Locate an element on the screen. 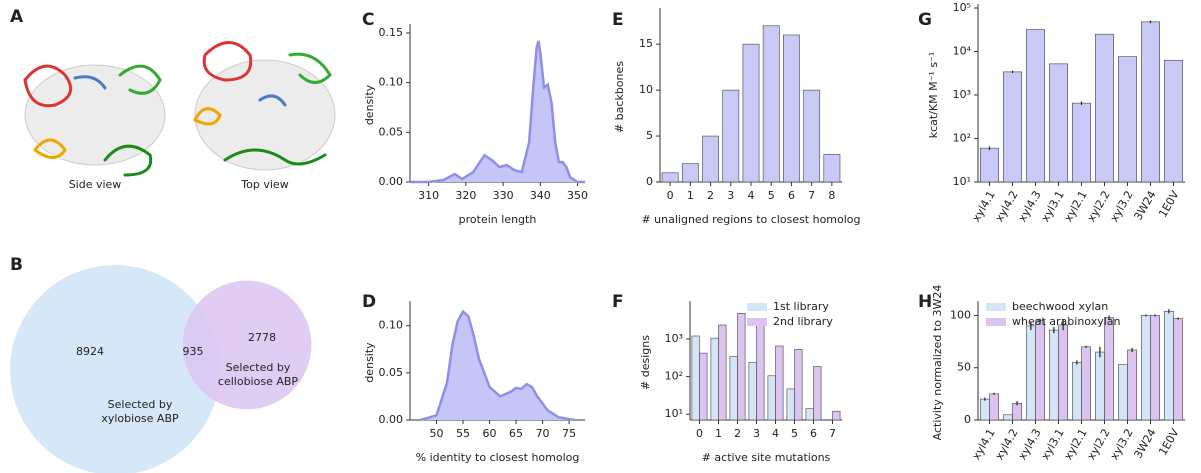 The image size is (1201, 473). panel-letter: F is located at coordinates (618, 302).